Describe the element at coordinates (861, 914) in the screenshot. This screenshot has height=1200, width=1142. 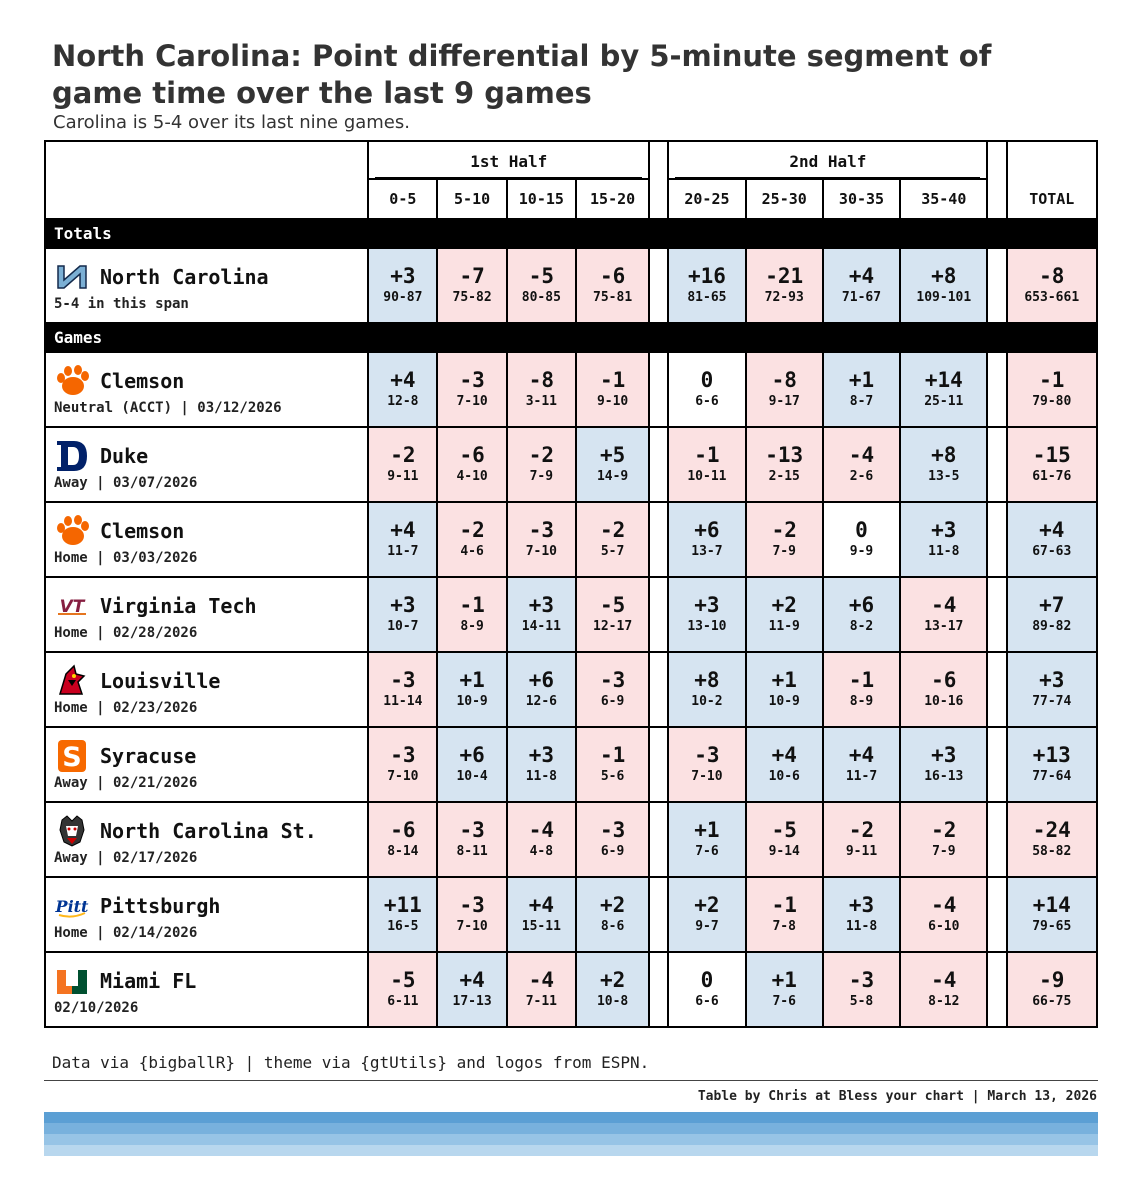
I see `segment-cell: +3 11-8` at that location.